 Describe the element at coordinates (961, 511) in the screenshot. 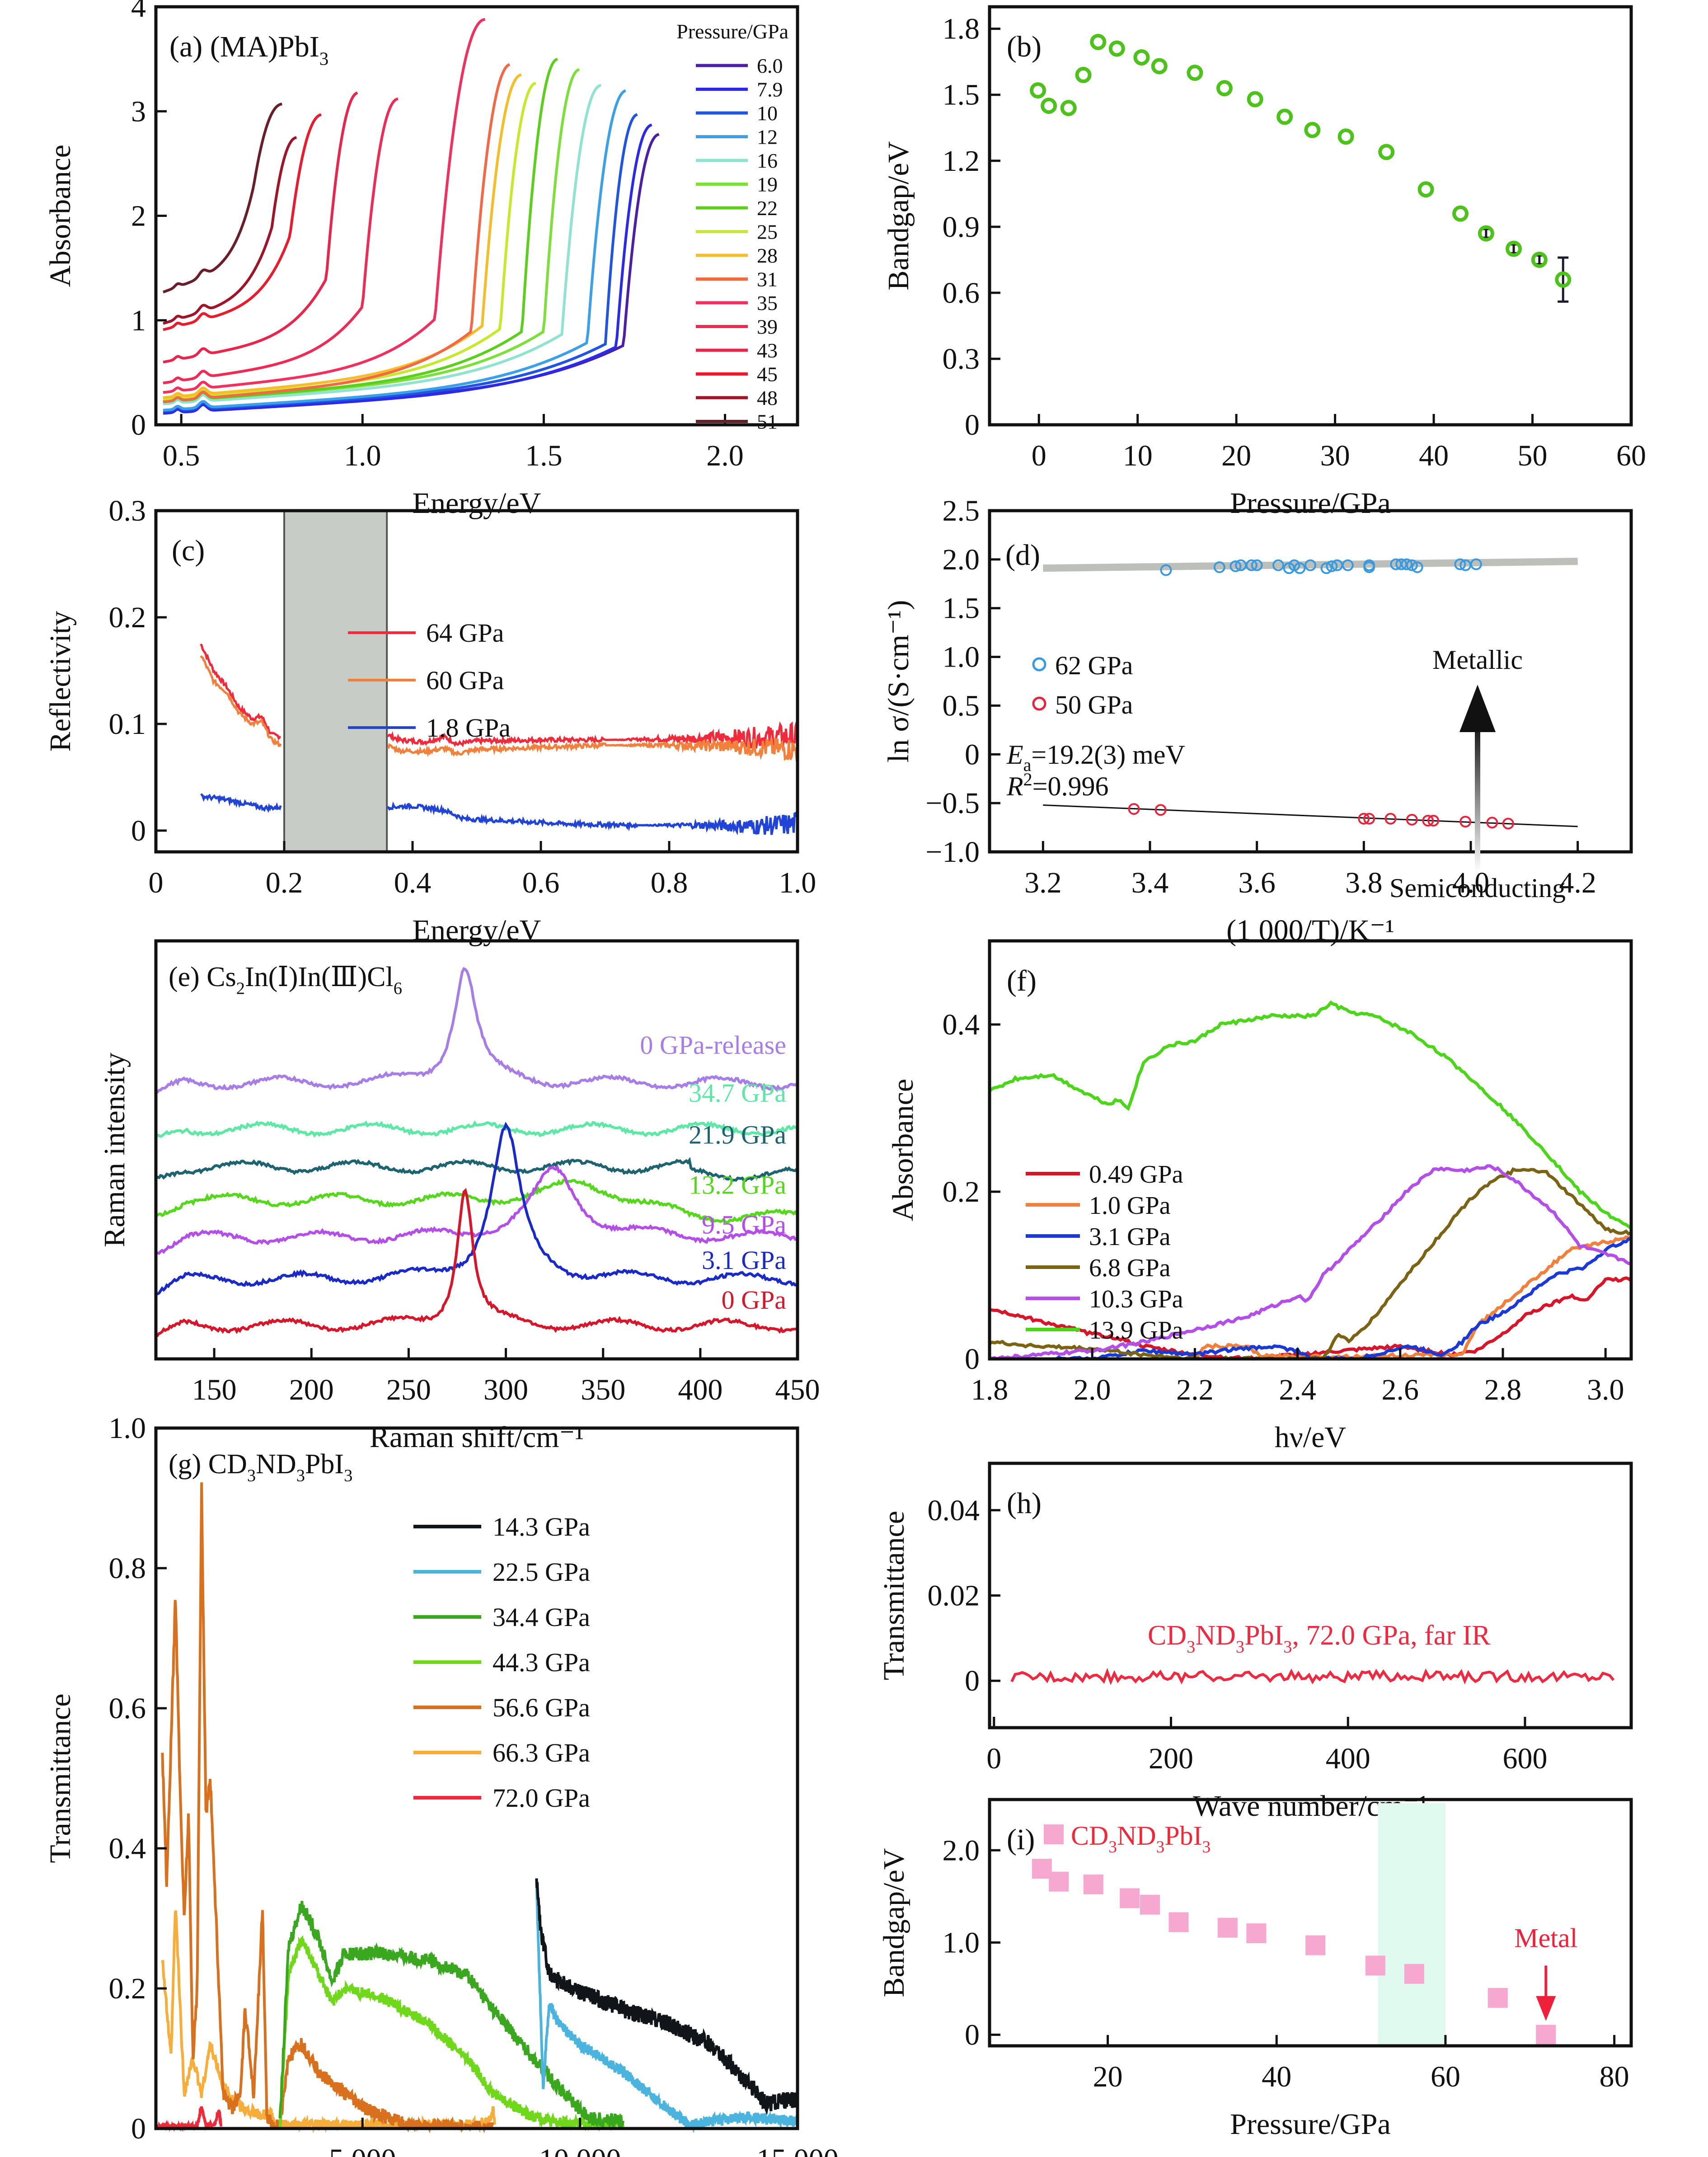

I see `y-tick-label: 2.5` at that location.